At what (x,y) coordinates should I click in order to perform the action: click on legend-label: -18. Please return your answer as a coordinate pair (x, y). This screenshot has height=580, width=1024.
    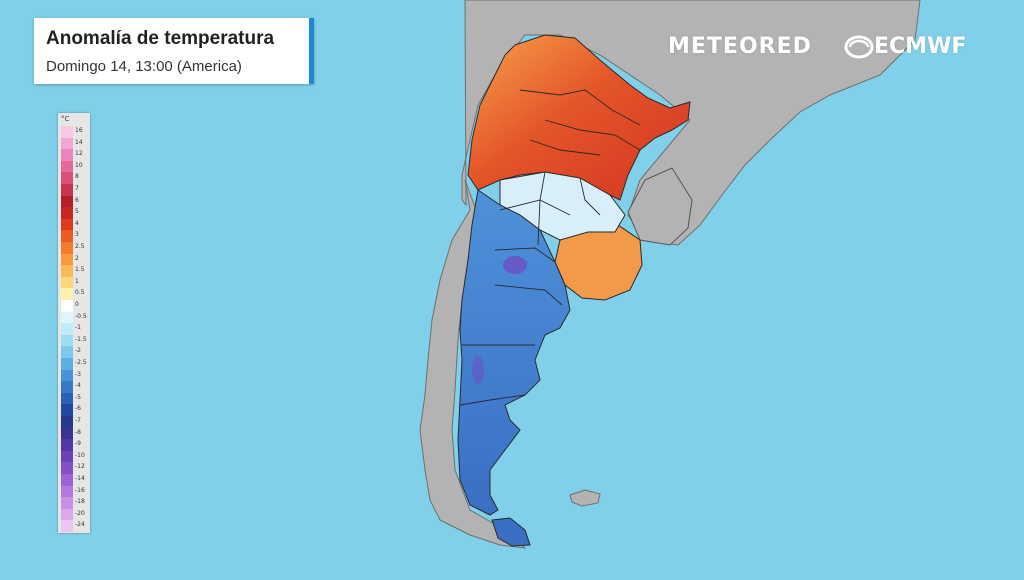
    Looking at the image, I should click on (80, 502).